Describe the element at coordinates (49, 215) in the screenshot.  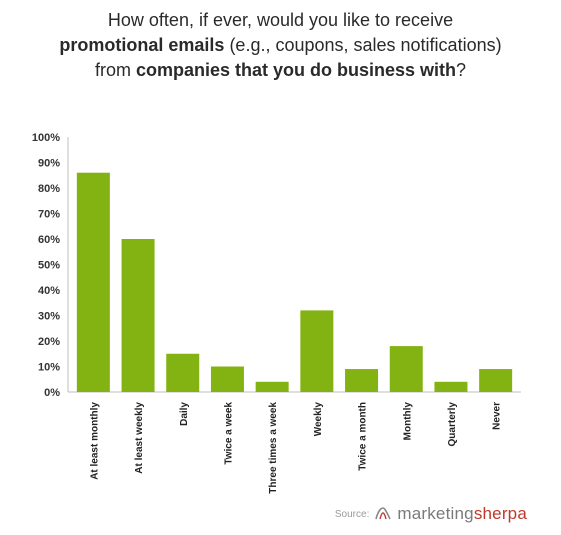
I see `y-tick-label: 70%` at that location.